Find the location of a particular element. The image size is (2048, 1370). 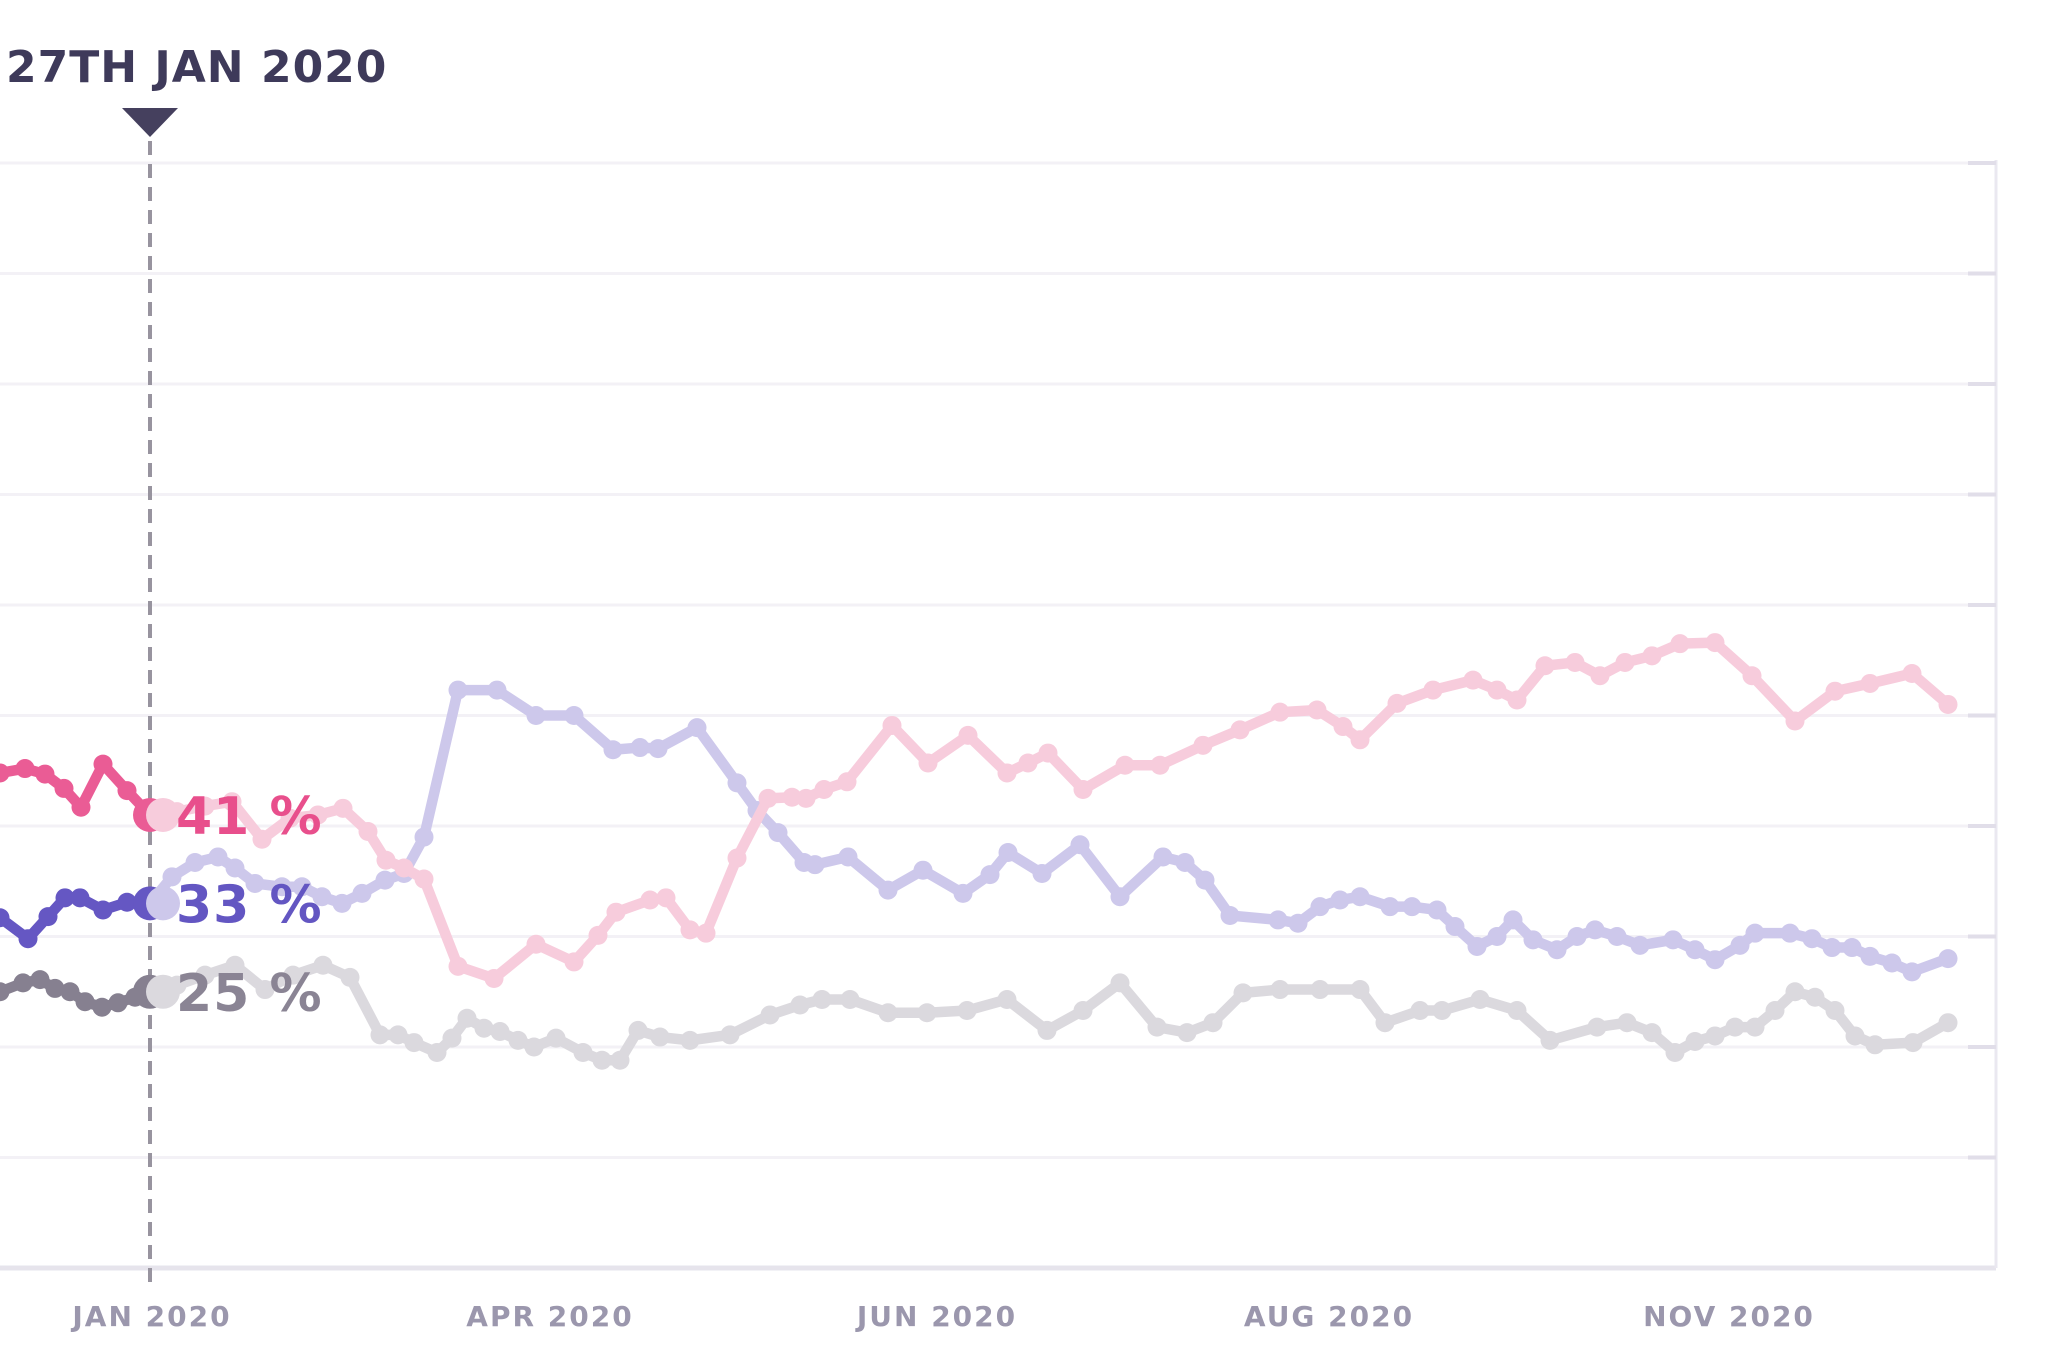

cursor-triangle-handle-icon is located at coordinates (150, 122).